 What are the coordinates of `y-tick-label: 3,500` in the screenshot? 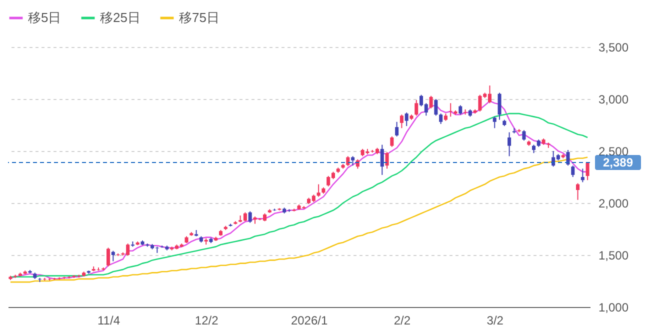 It's located at (613, 47).